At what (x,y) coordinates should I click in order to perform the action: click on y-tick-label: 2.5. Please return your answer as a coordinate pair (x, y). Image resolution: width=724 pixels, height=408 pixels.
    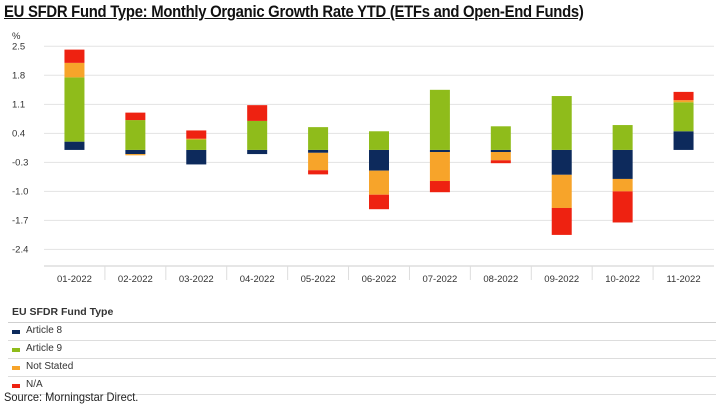
    Looking at the image, I should click on (18, 46).